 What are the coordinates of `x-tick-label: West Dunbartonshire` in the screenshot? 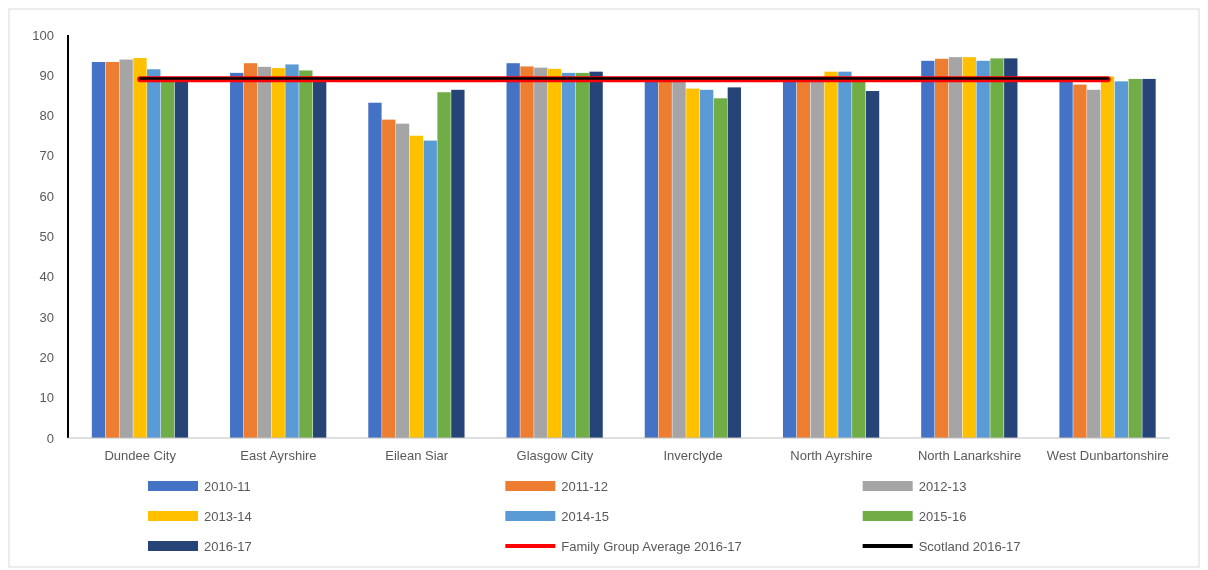 It's located at (1107, 455).